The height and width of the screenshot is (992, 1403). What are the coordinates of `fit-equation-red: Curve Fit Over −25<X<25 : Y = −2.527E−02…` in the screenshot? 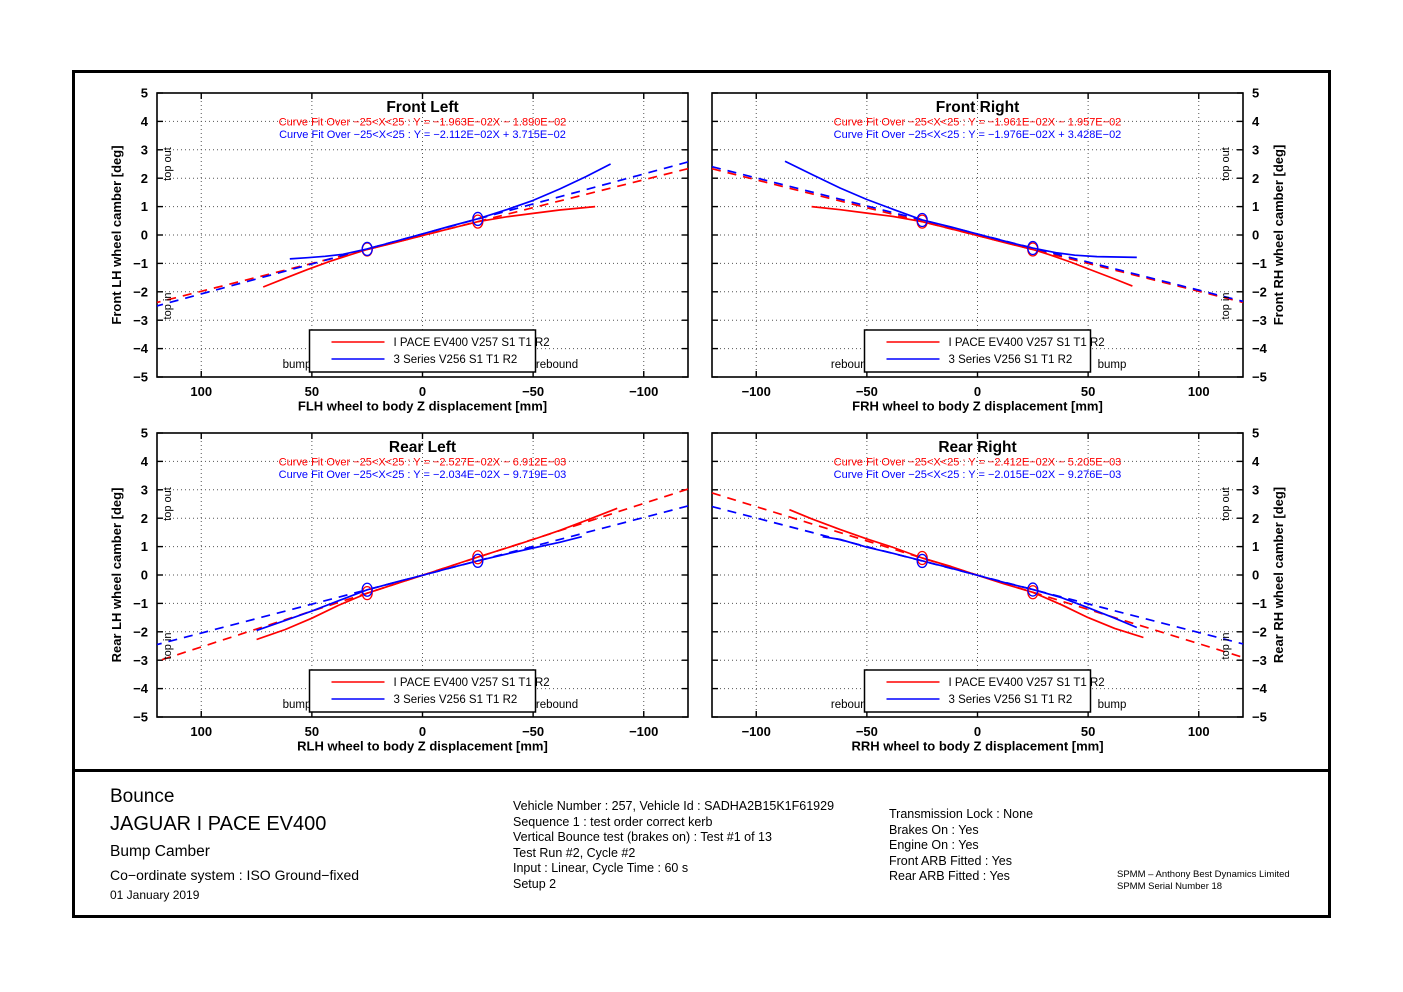 It's located at (423, 463).